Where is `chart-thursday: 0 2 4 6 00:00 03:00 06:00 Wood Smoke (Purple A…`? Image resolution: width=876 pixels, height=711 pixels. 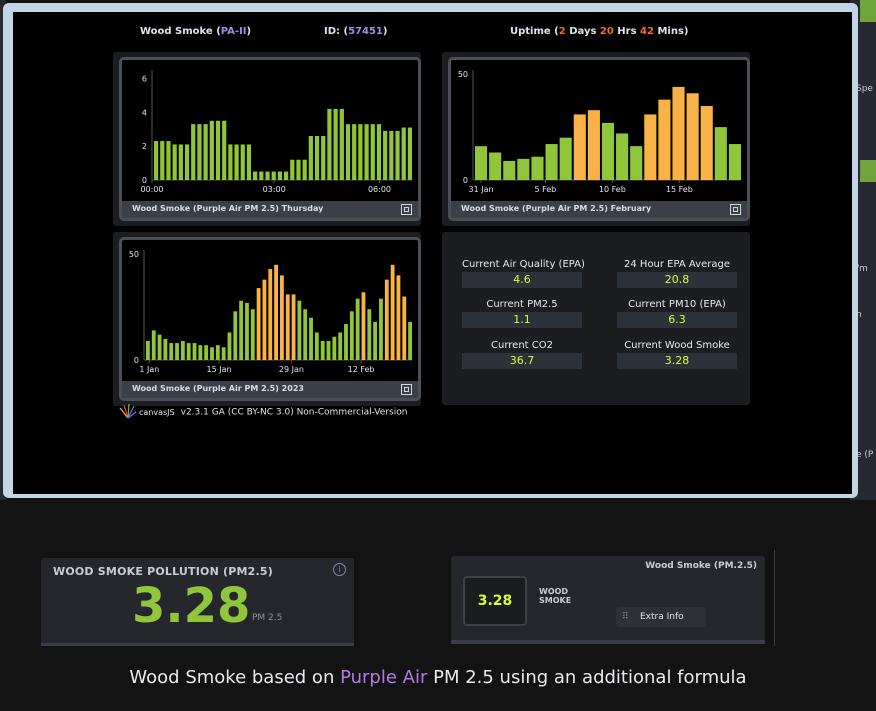 chart-thursday: 0 2 4 6 00:00 03:00 06:00 Wood Smoke (Purple A… is located at coordinates (270, 139).